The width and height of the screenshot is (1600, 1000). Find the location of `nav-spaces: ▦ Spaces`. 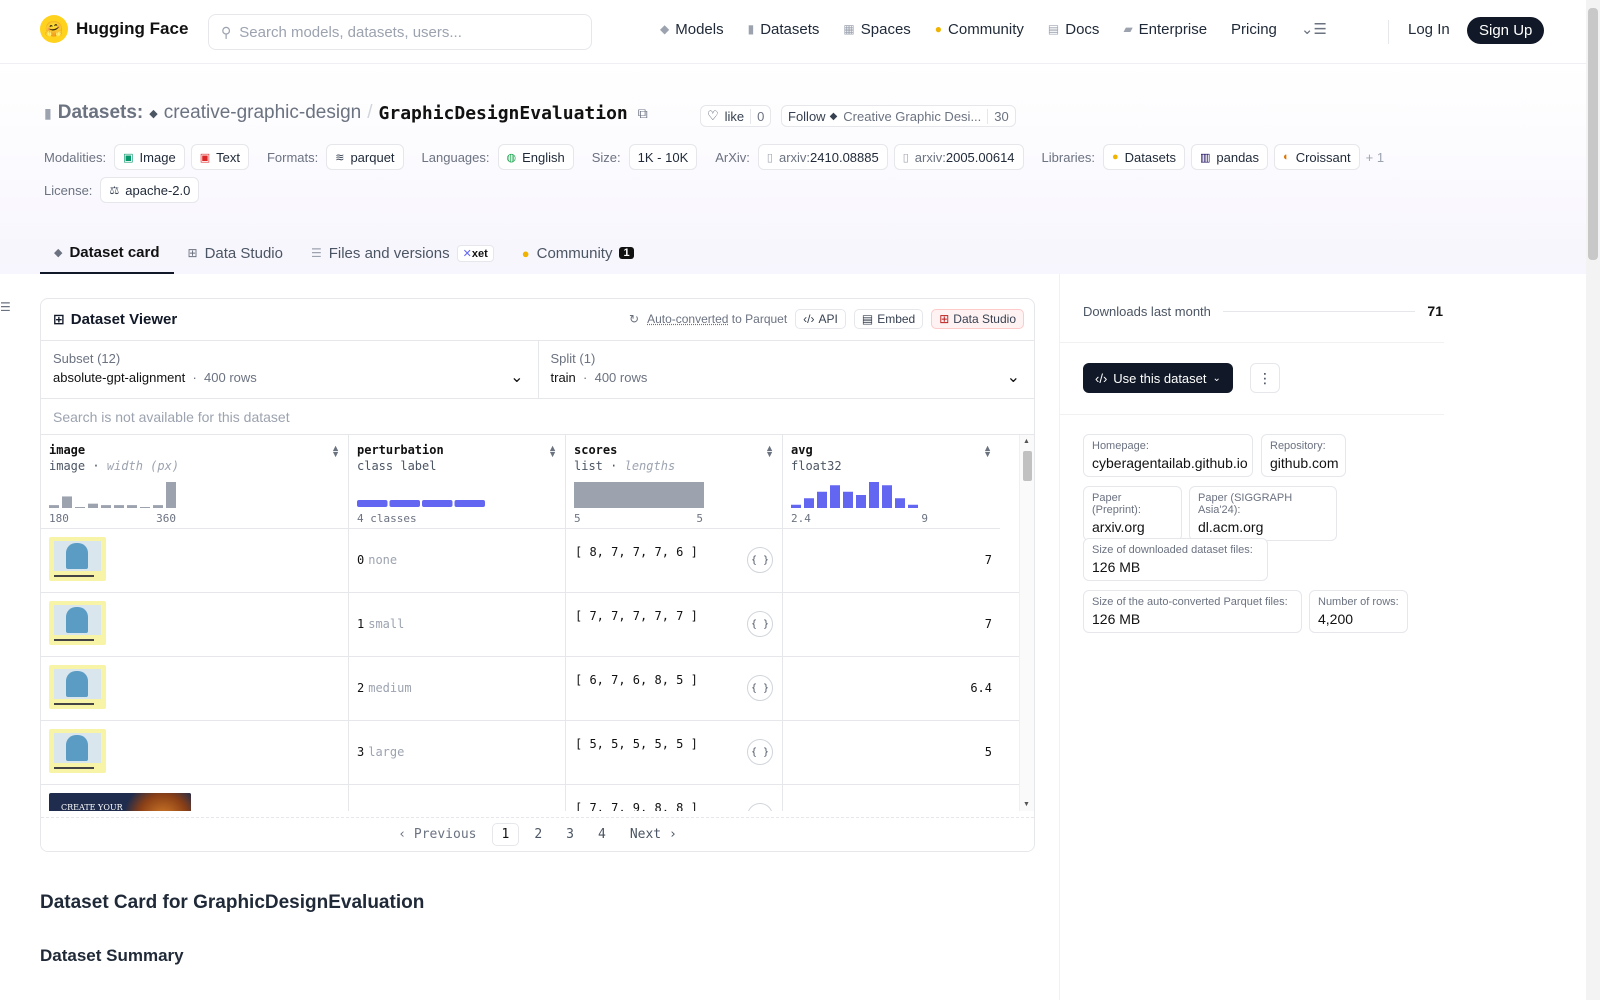

nav-spaces: ▦ Spaces is located at coordinates (876, 29).